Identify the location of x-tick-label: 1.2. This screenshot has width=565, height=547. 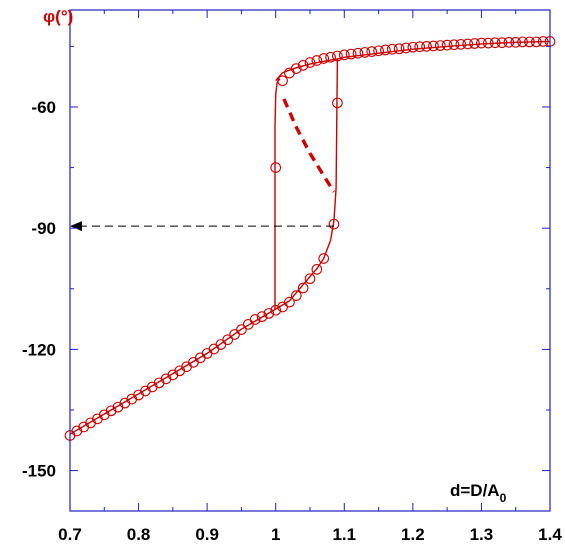
(413, 534).